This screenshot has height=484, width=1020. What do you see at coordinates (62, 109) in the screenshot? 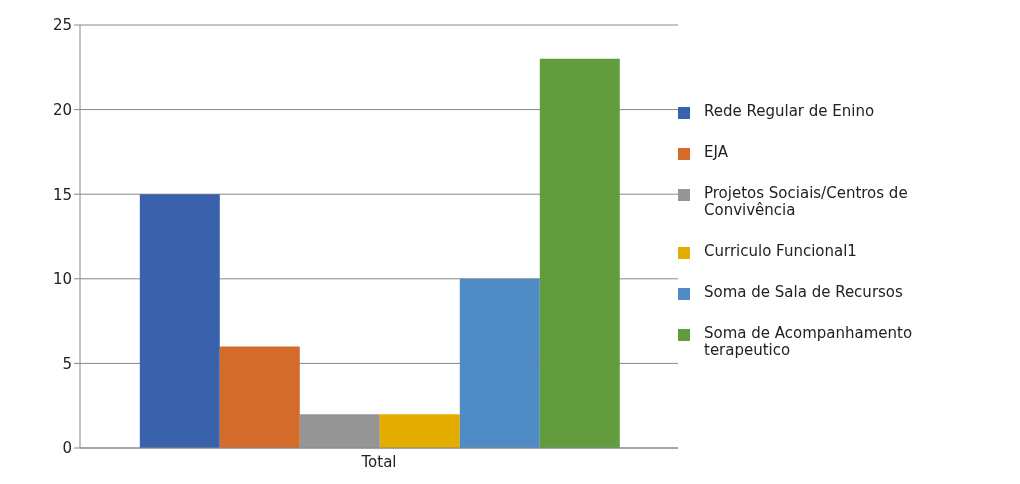
I see `y-tick-label: 20` at bounding box center [62, 109].